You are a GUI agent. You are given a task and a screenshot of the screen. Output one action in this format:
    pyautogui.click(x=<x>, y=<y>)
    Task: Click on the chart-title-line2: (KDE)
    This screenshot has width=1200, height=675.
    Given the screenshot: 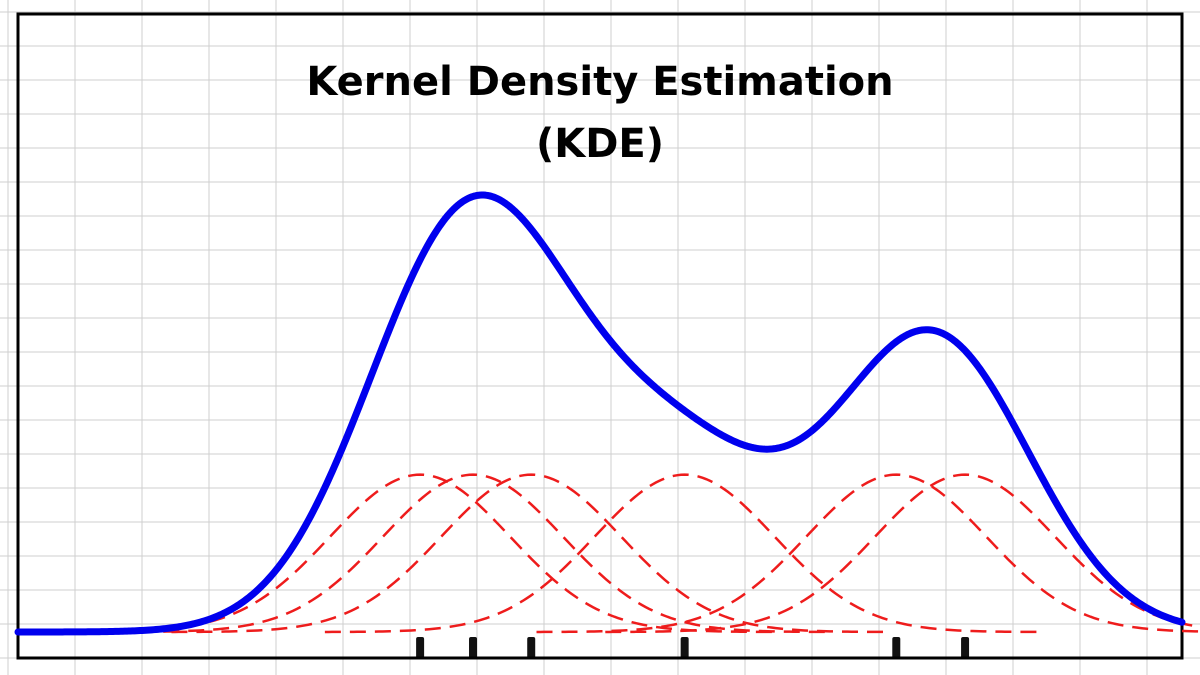 What is the action you would take?
    pyautogui.click(x=600, y=144)
    